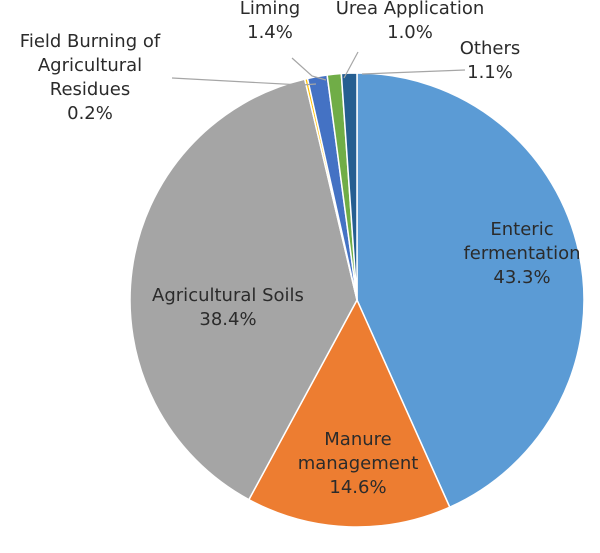 Image resolution: width=600 pixels, height=553 pixels. Describe the element at coordinates (357, 487) in the screenshot. I see `slice-value-label: 14.6%` at that location.